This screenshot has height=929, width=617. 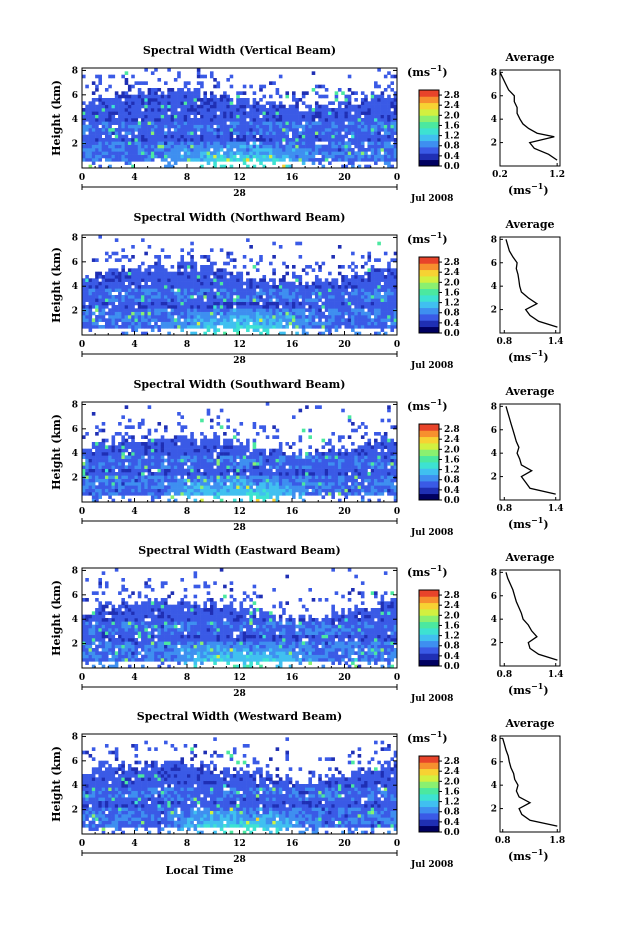 What do you see at coordinates (429, 131) in the screenshot?
I see `colorbar-swatch` at bounding box center [429, 131].